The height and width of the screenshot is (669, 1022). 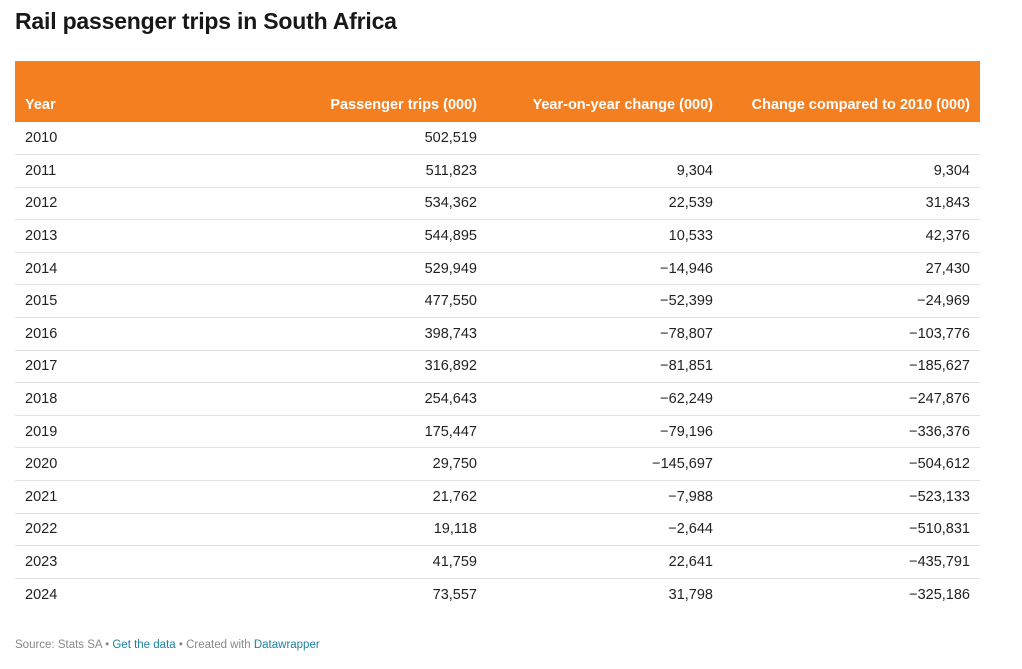 What do you see at coordinates (605, 204) in the screenshot?
I see `cell-year-on-year-change: 22,539` at bounding box center [605, 204].